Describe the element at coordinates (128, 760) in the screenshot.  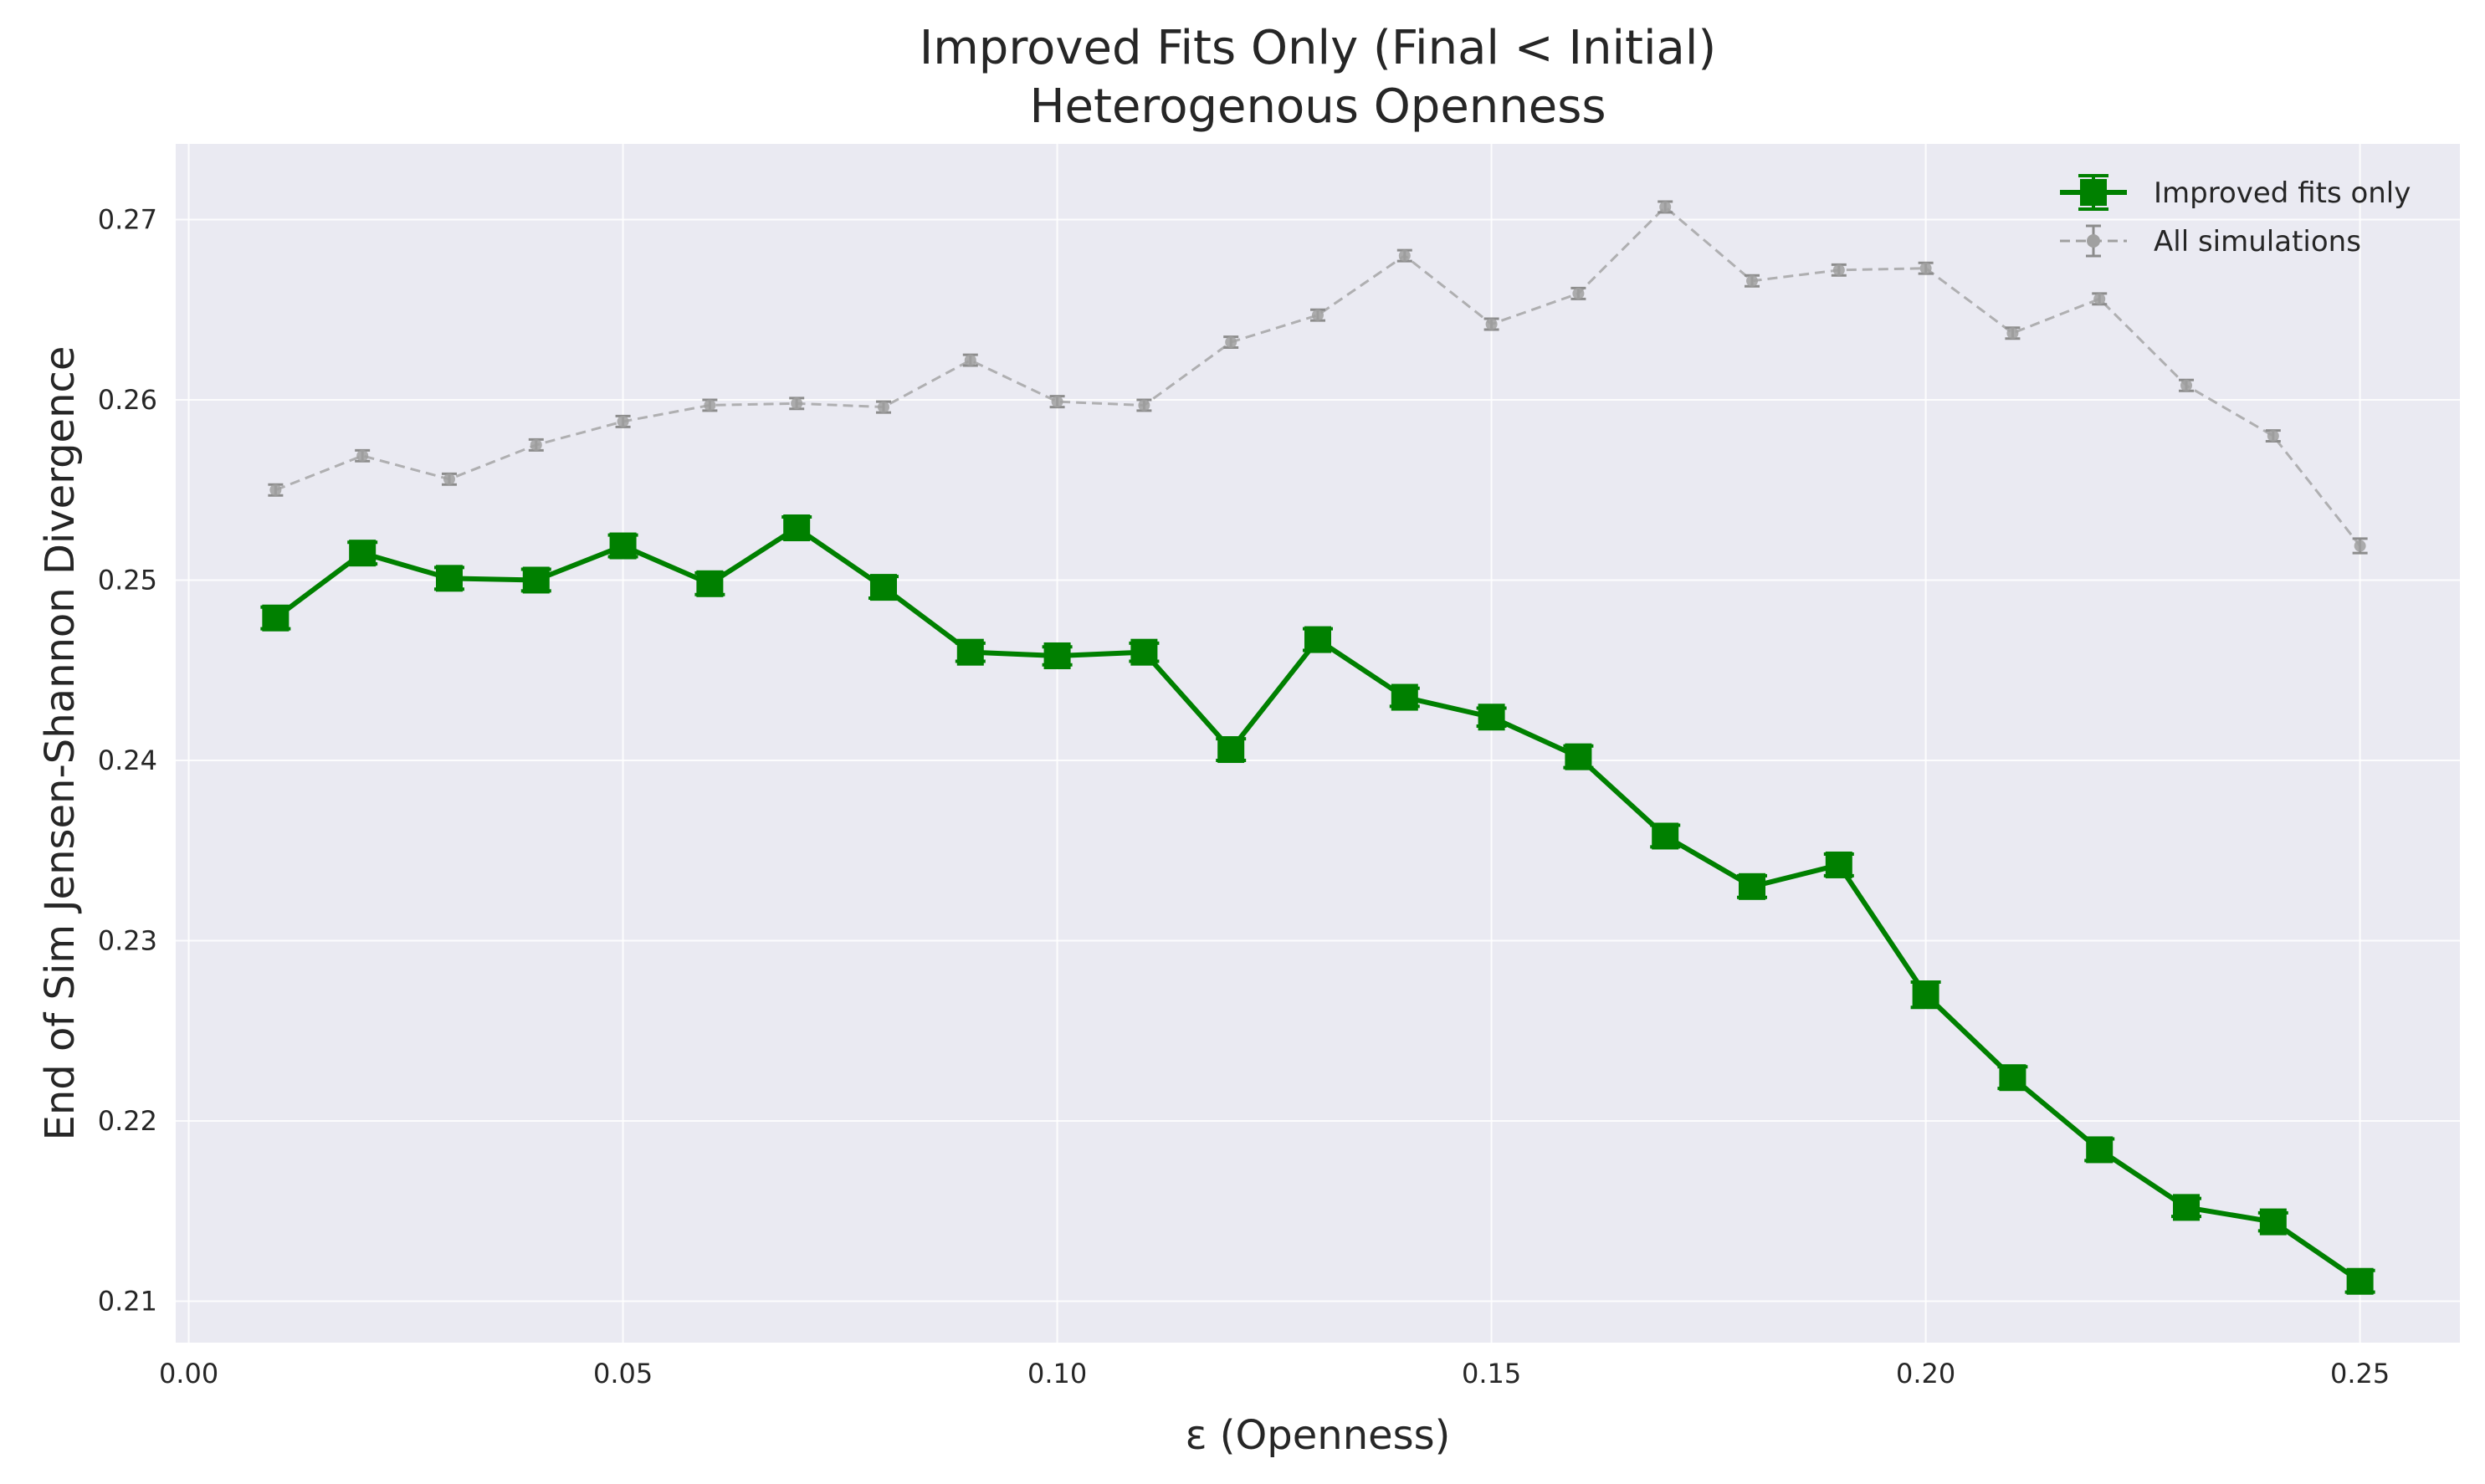
I see `y-tick-label: 0.24` at that location.